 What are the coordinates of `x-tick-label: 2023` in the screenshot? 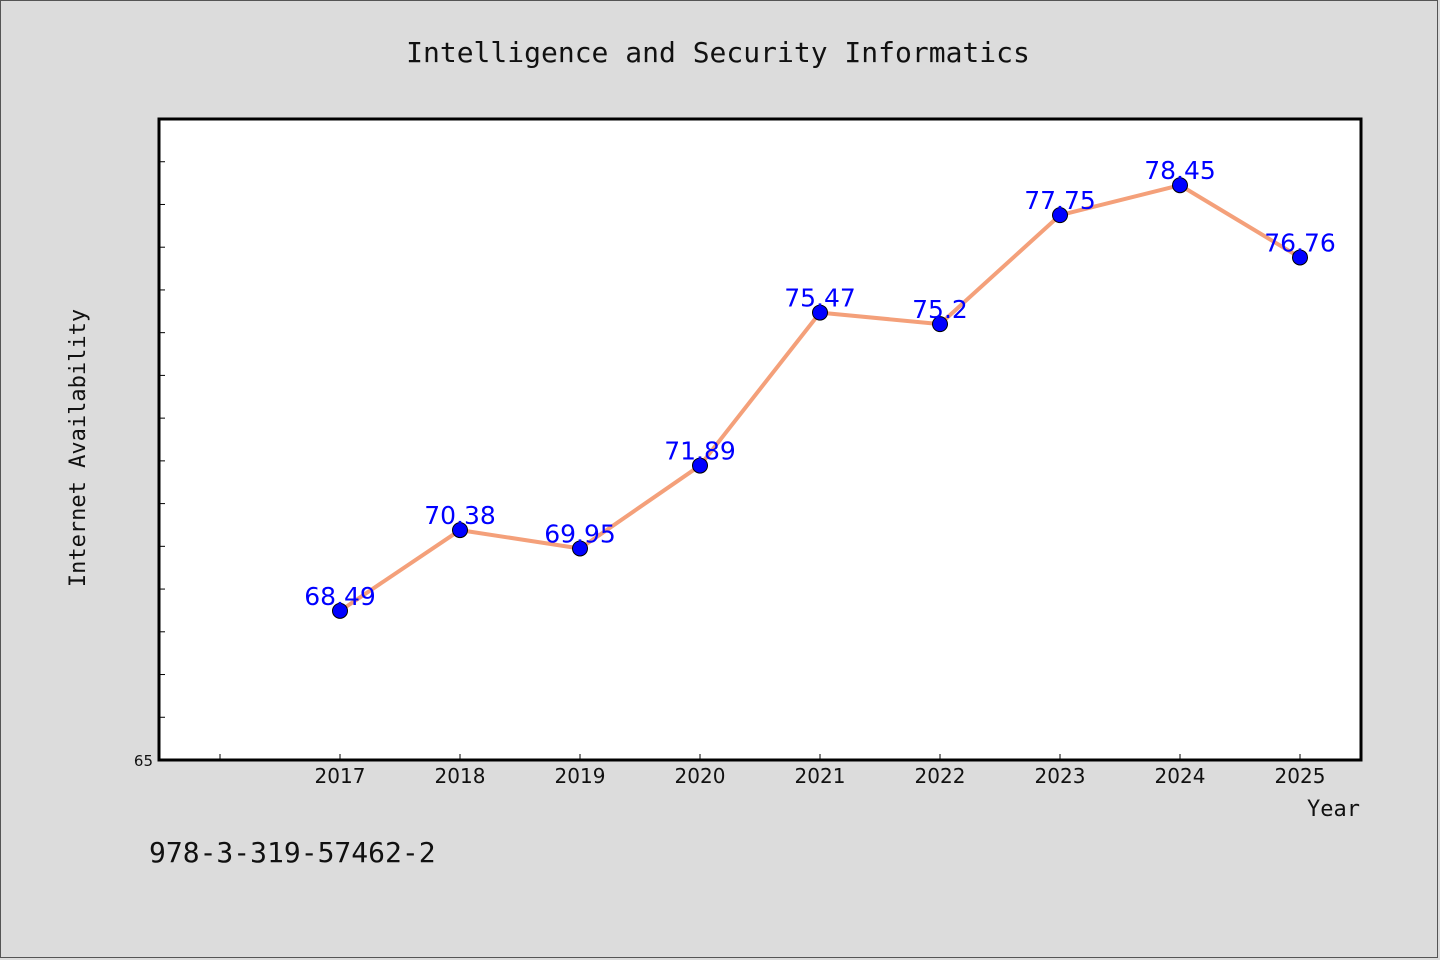 It's located at (1060, 776).